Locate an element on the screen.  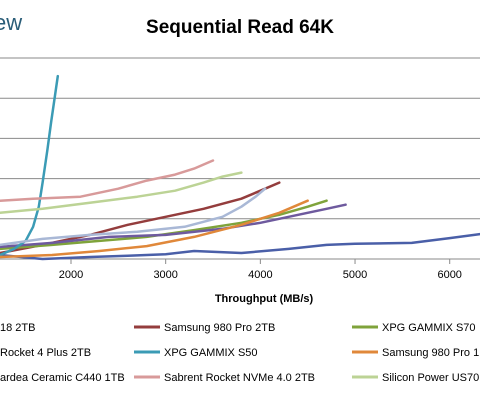
x-tick-label: 4000 is located at coordinates (260, 275).